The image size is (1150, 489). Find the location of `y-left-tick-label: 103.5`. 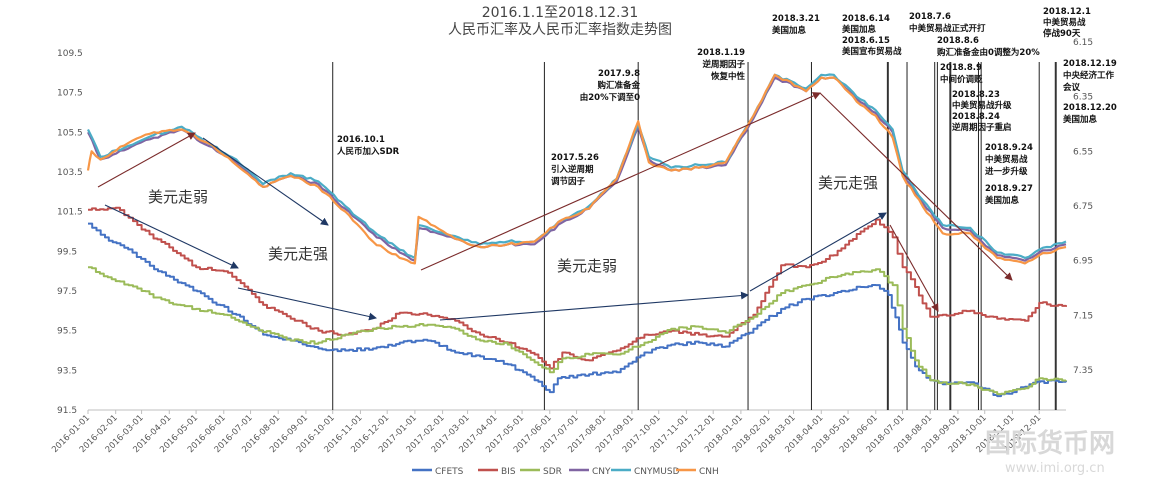

y-left-tick-label: 103.5 is located at coordinates (70, 173).